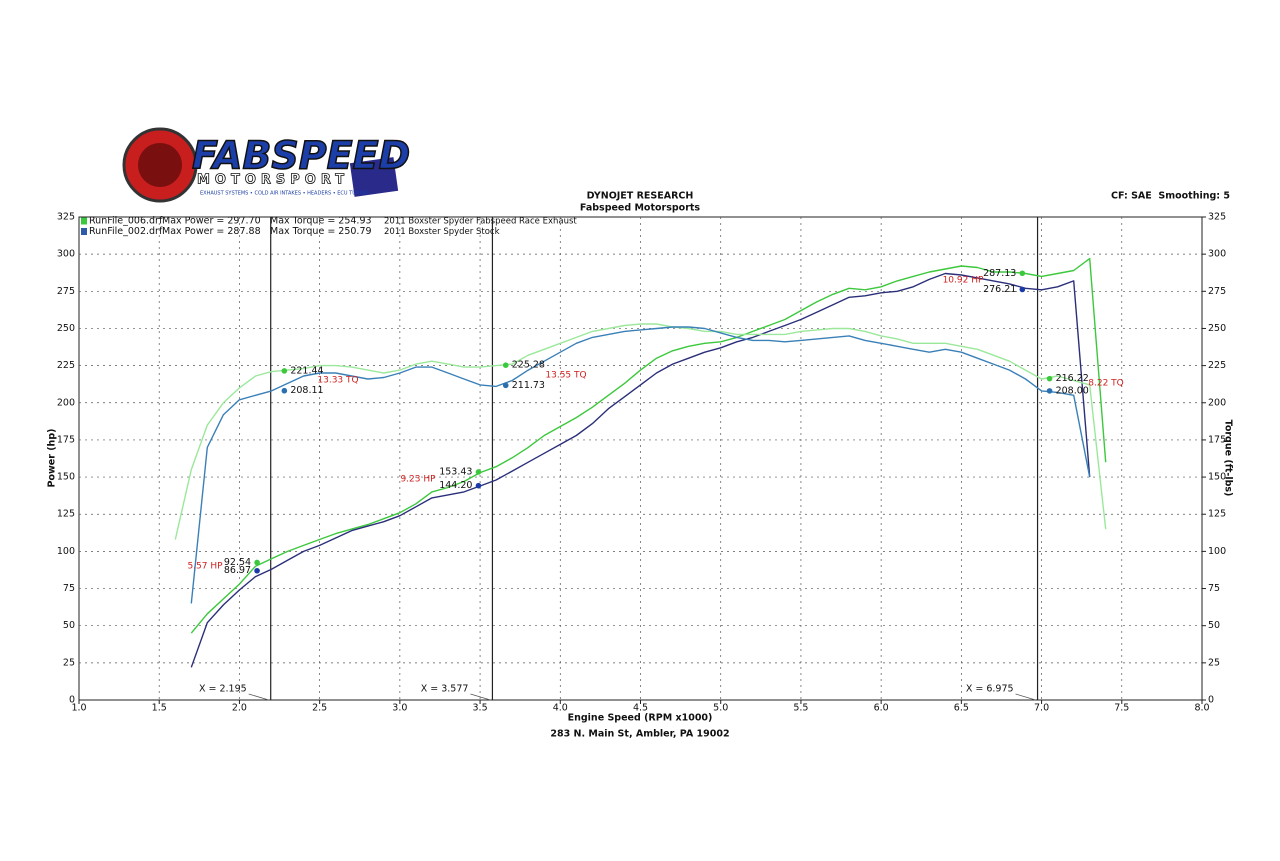 This screenshot has height=861, width=1280. I want to click on x-tick-label: 7.0, so click(1041, 708).